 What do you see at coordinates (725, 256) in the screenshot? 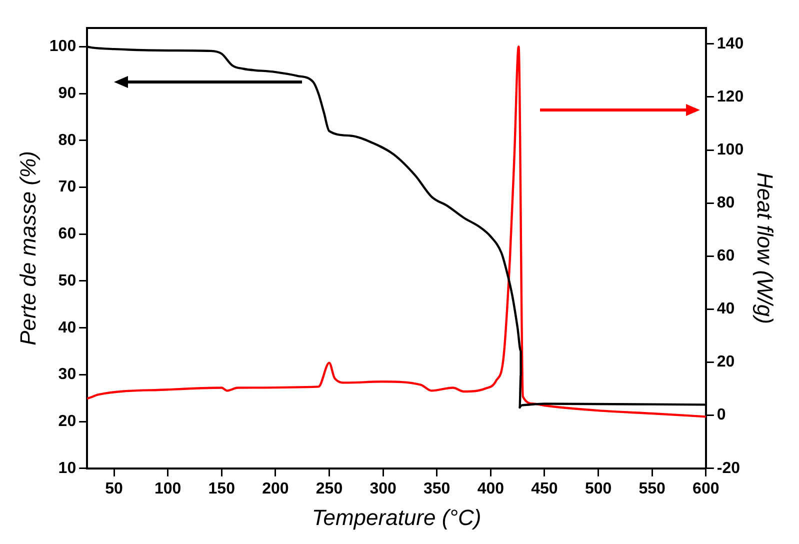
I see `y2-tick-label: 60` at bounding box center [725, 256].